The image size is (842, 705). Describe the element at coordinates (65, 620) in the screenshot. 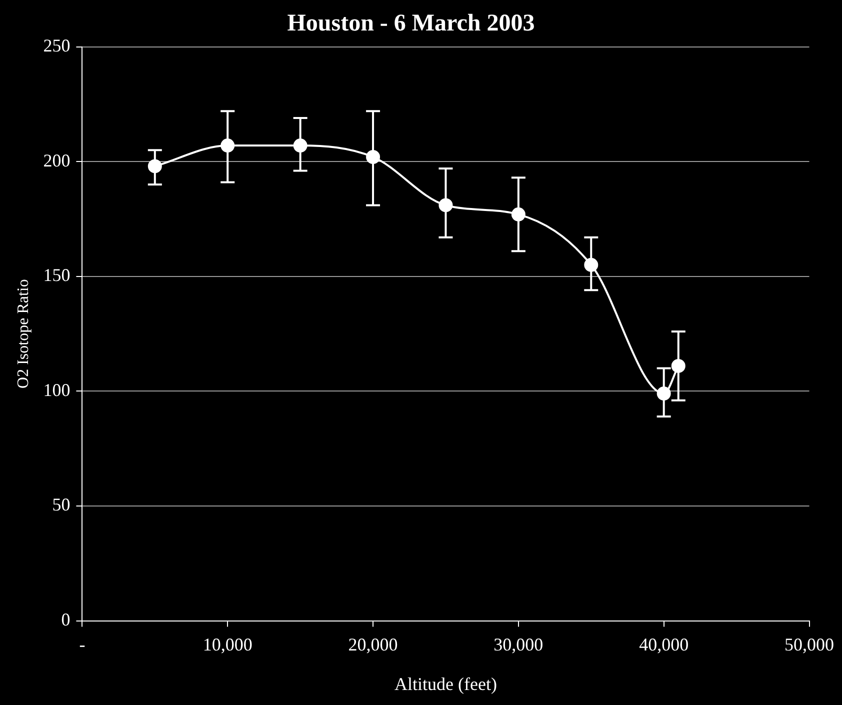

I see `y-tick-label: 0` at that location.